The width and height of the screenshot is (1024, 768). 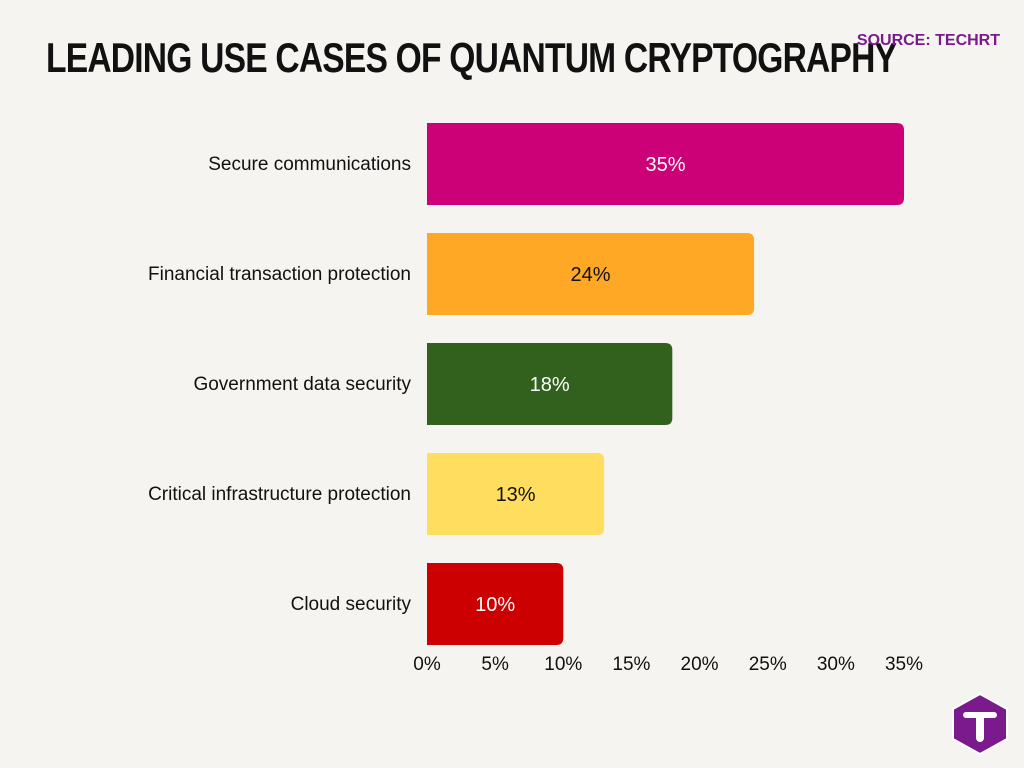 I want to click on x-tick-label: 5%, so click(x=495, y=664).